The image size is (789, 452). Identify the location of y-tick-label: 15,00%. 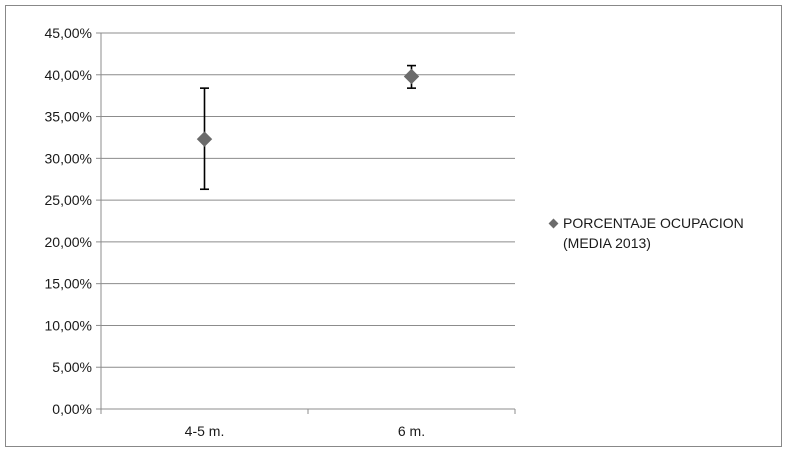
(68, 284).